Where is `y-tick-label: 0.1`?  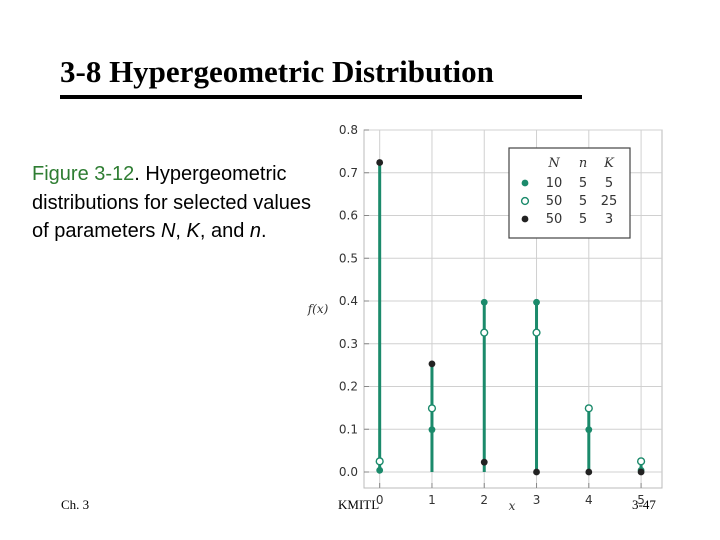 y-tick-label: 0.1 is located at coordinates (348, 429).